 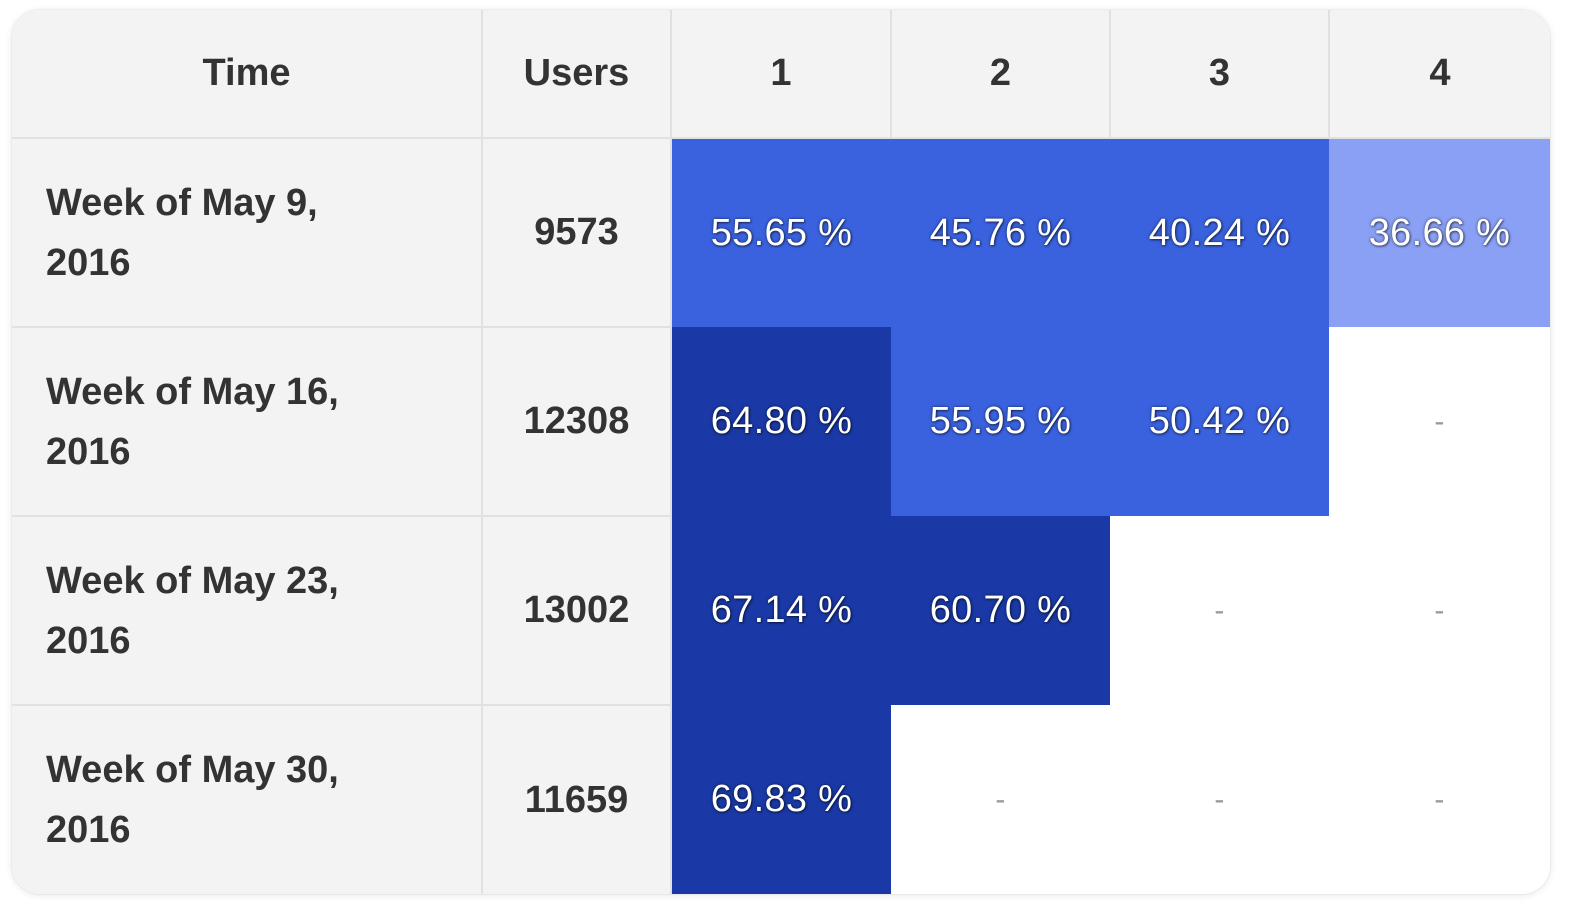 I want to click on header-time: Time, so click(x=247, y=74).